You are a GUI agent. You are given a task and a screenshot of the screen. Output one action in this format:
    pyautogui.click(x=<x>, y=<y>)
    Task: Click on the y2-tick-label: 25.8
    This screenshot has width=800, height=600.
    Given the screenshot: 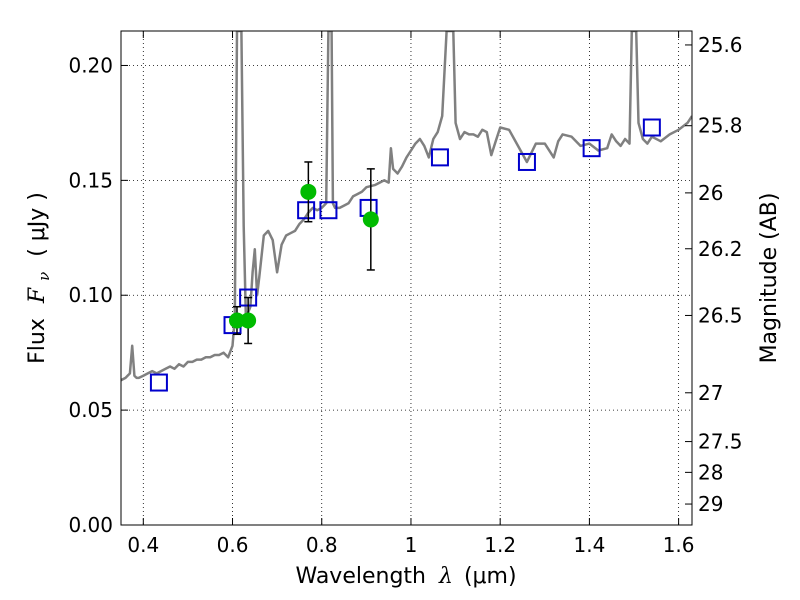 What is the action you would take?
    pyautogui.click(x=720, y=126)
    